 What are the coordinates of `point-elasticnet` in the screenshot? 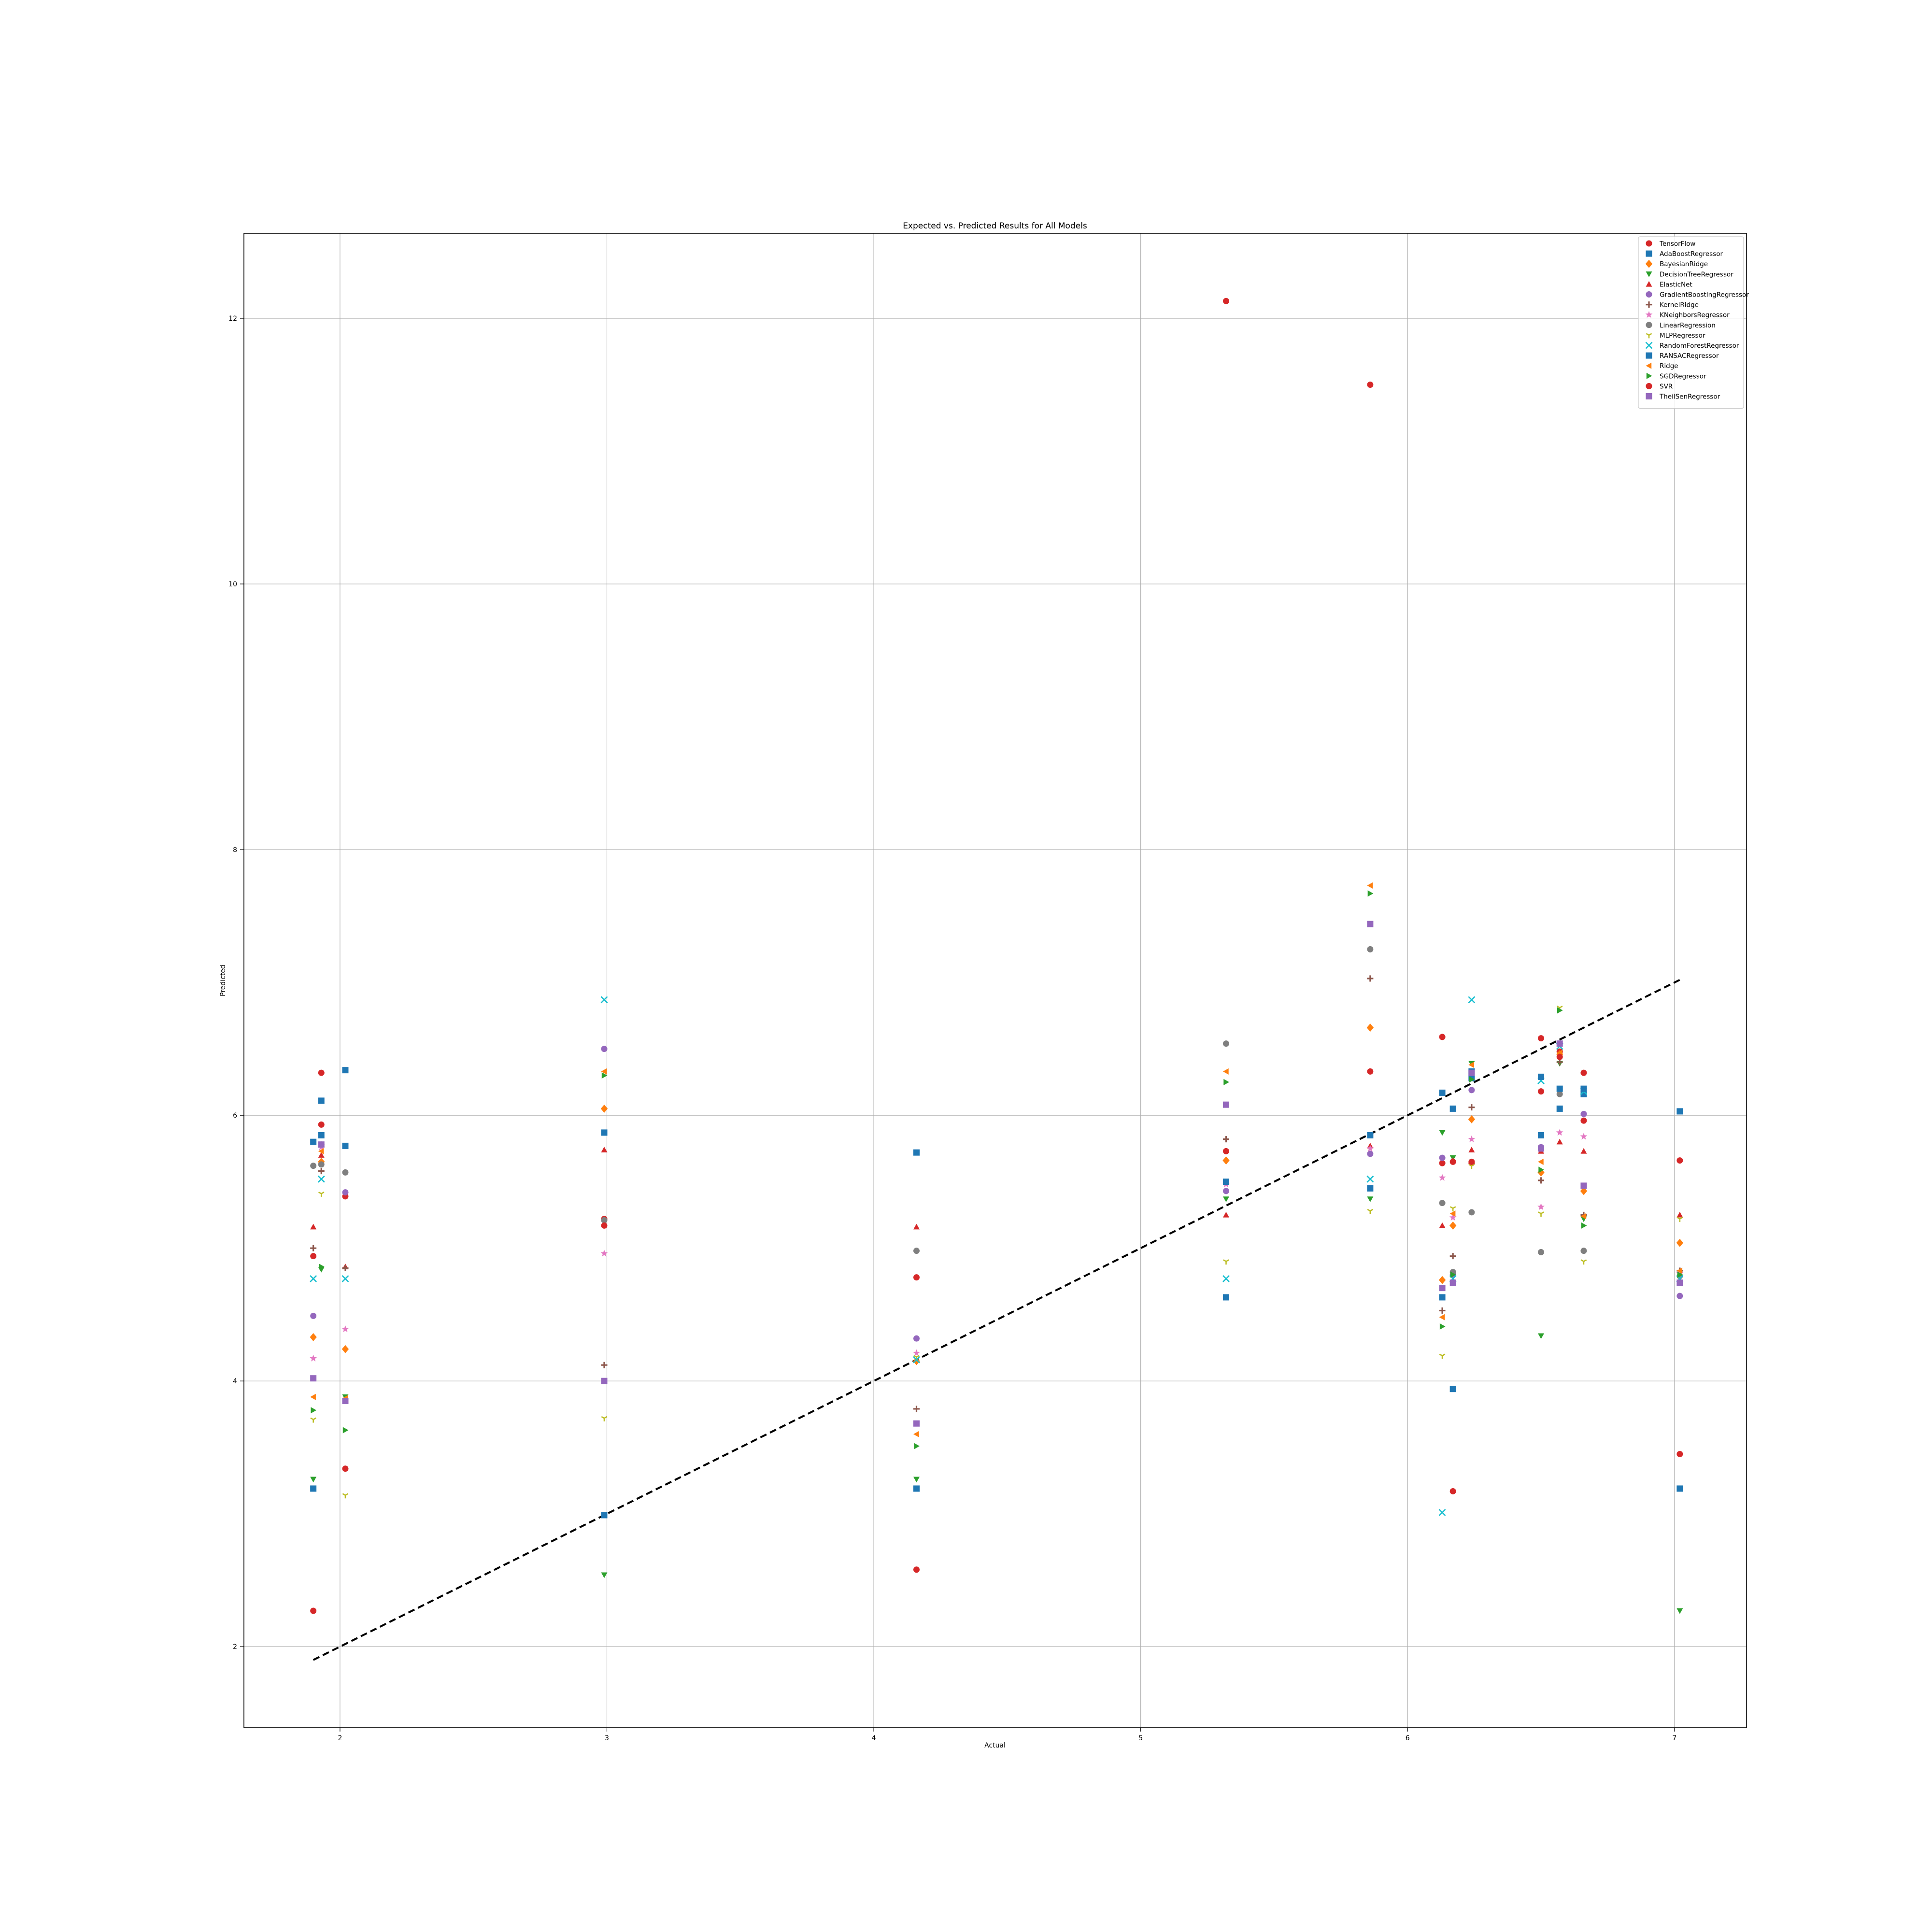 It's located at (1559, 1141).